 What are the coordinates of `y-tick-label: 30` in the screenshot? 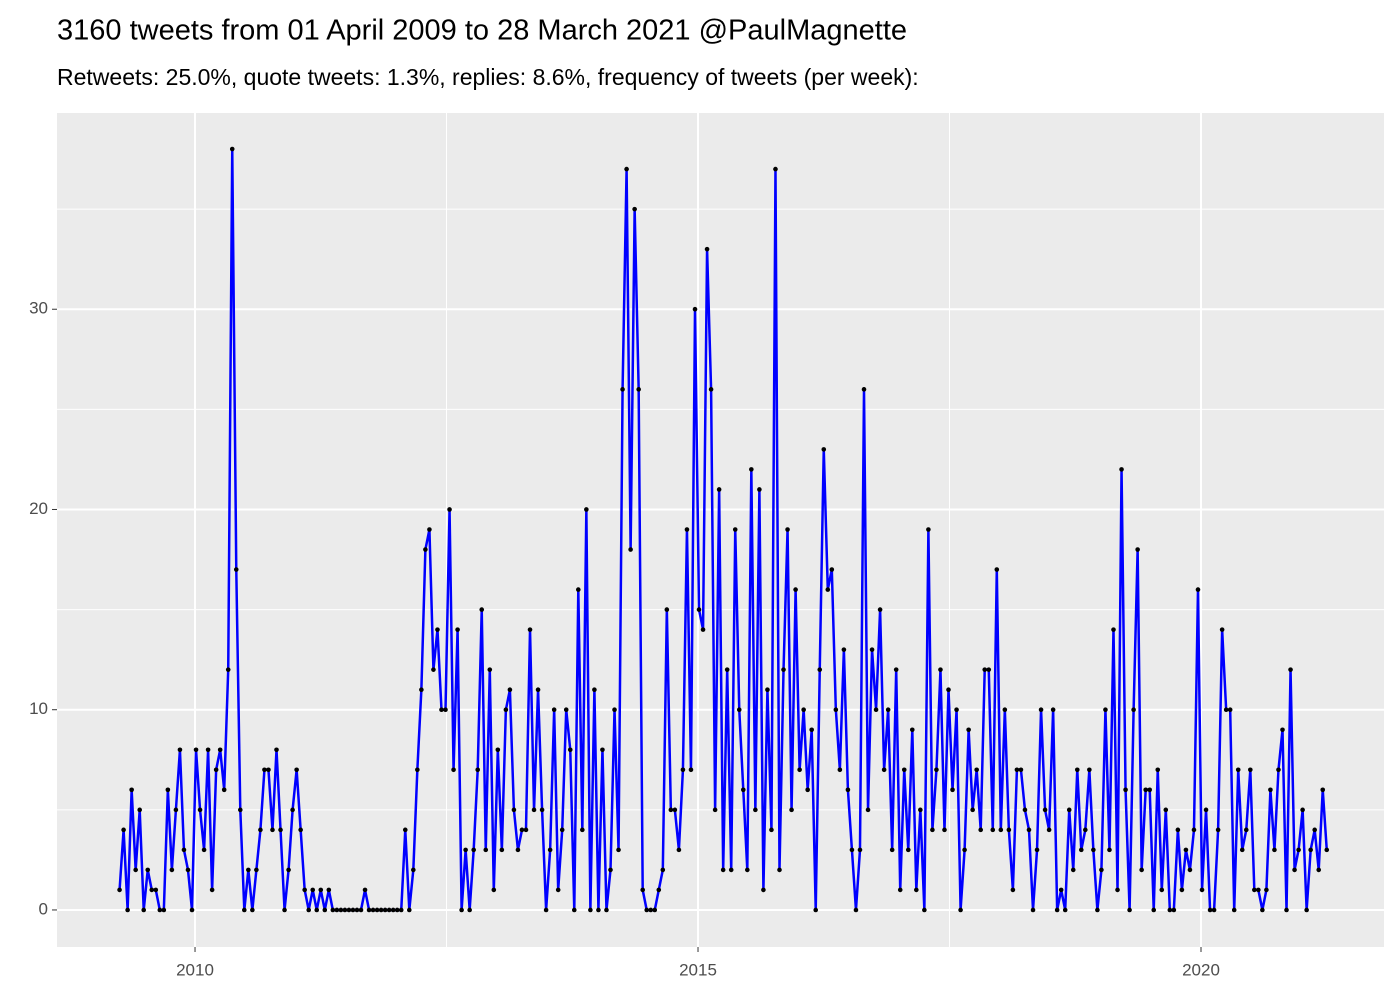 It's located at (38, 308).